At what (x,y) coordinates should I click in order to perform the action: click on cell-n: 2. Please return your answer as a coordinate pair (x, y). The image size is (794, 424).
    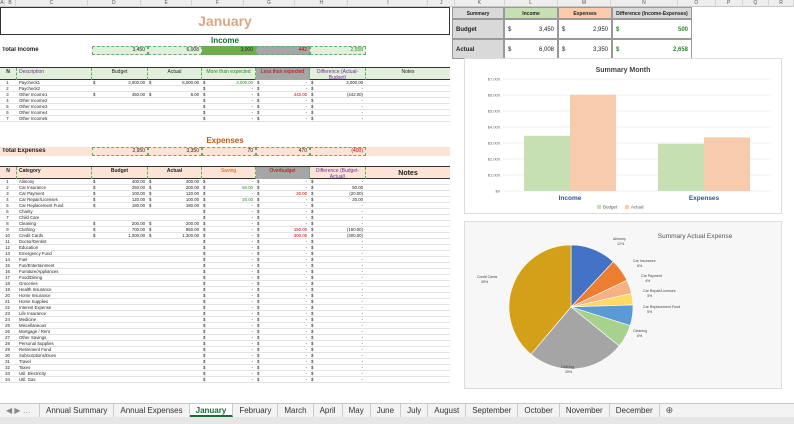
    Looking at the image, I should click on (7, 187).